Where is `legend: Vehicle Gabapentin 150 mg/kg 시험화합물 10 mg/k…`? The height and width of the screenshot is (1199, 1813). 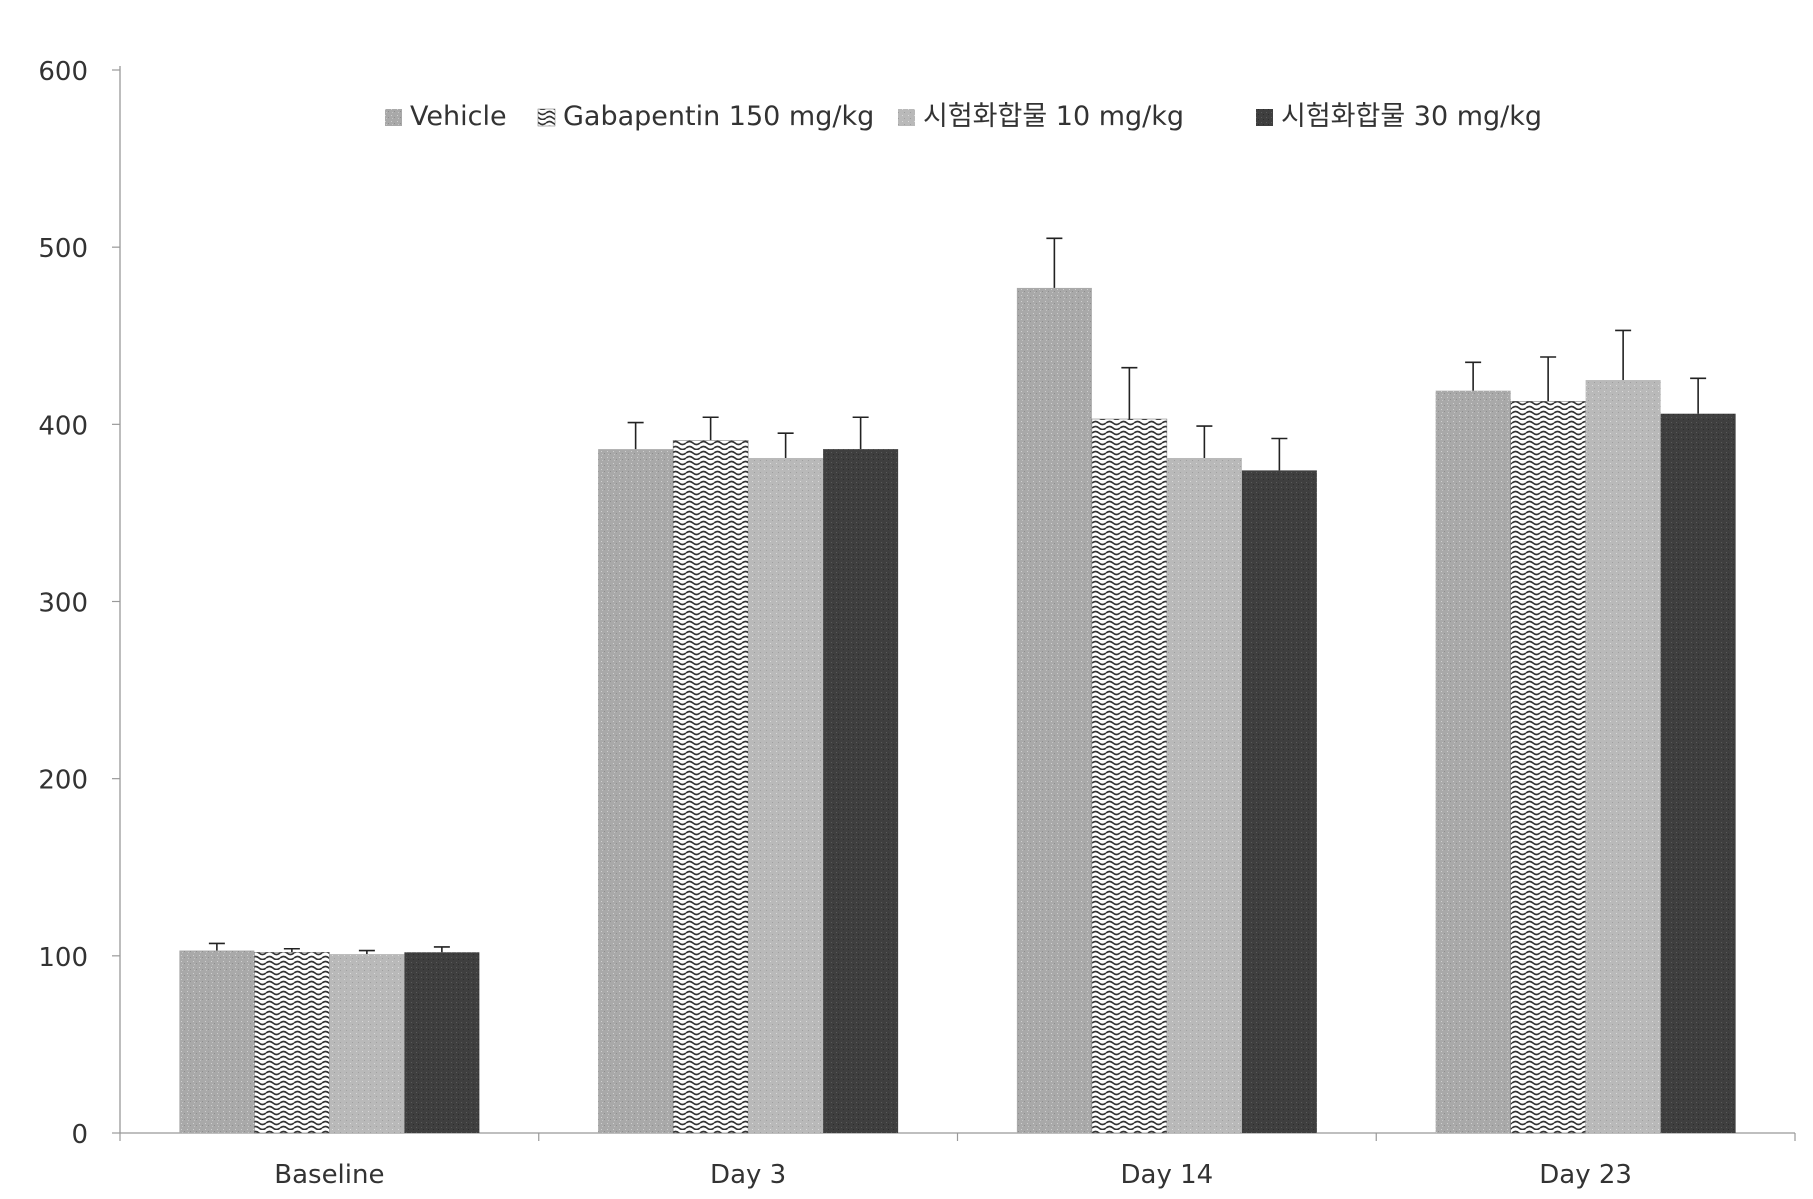
legend: Vehicle Gabapentin 150 mg/kg 시험화합물 10 mg/k… is located at coordinates (963, 116).